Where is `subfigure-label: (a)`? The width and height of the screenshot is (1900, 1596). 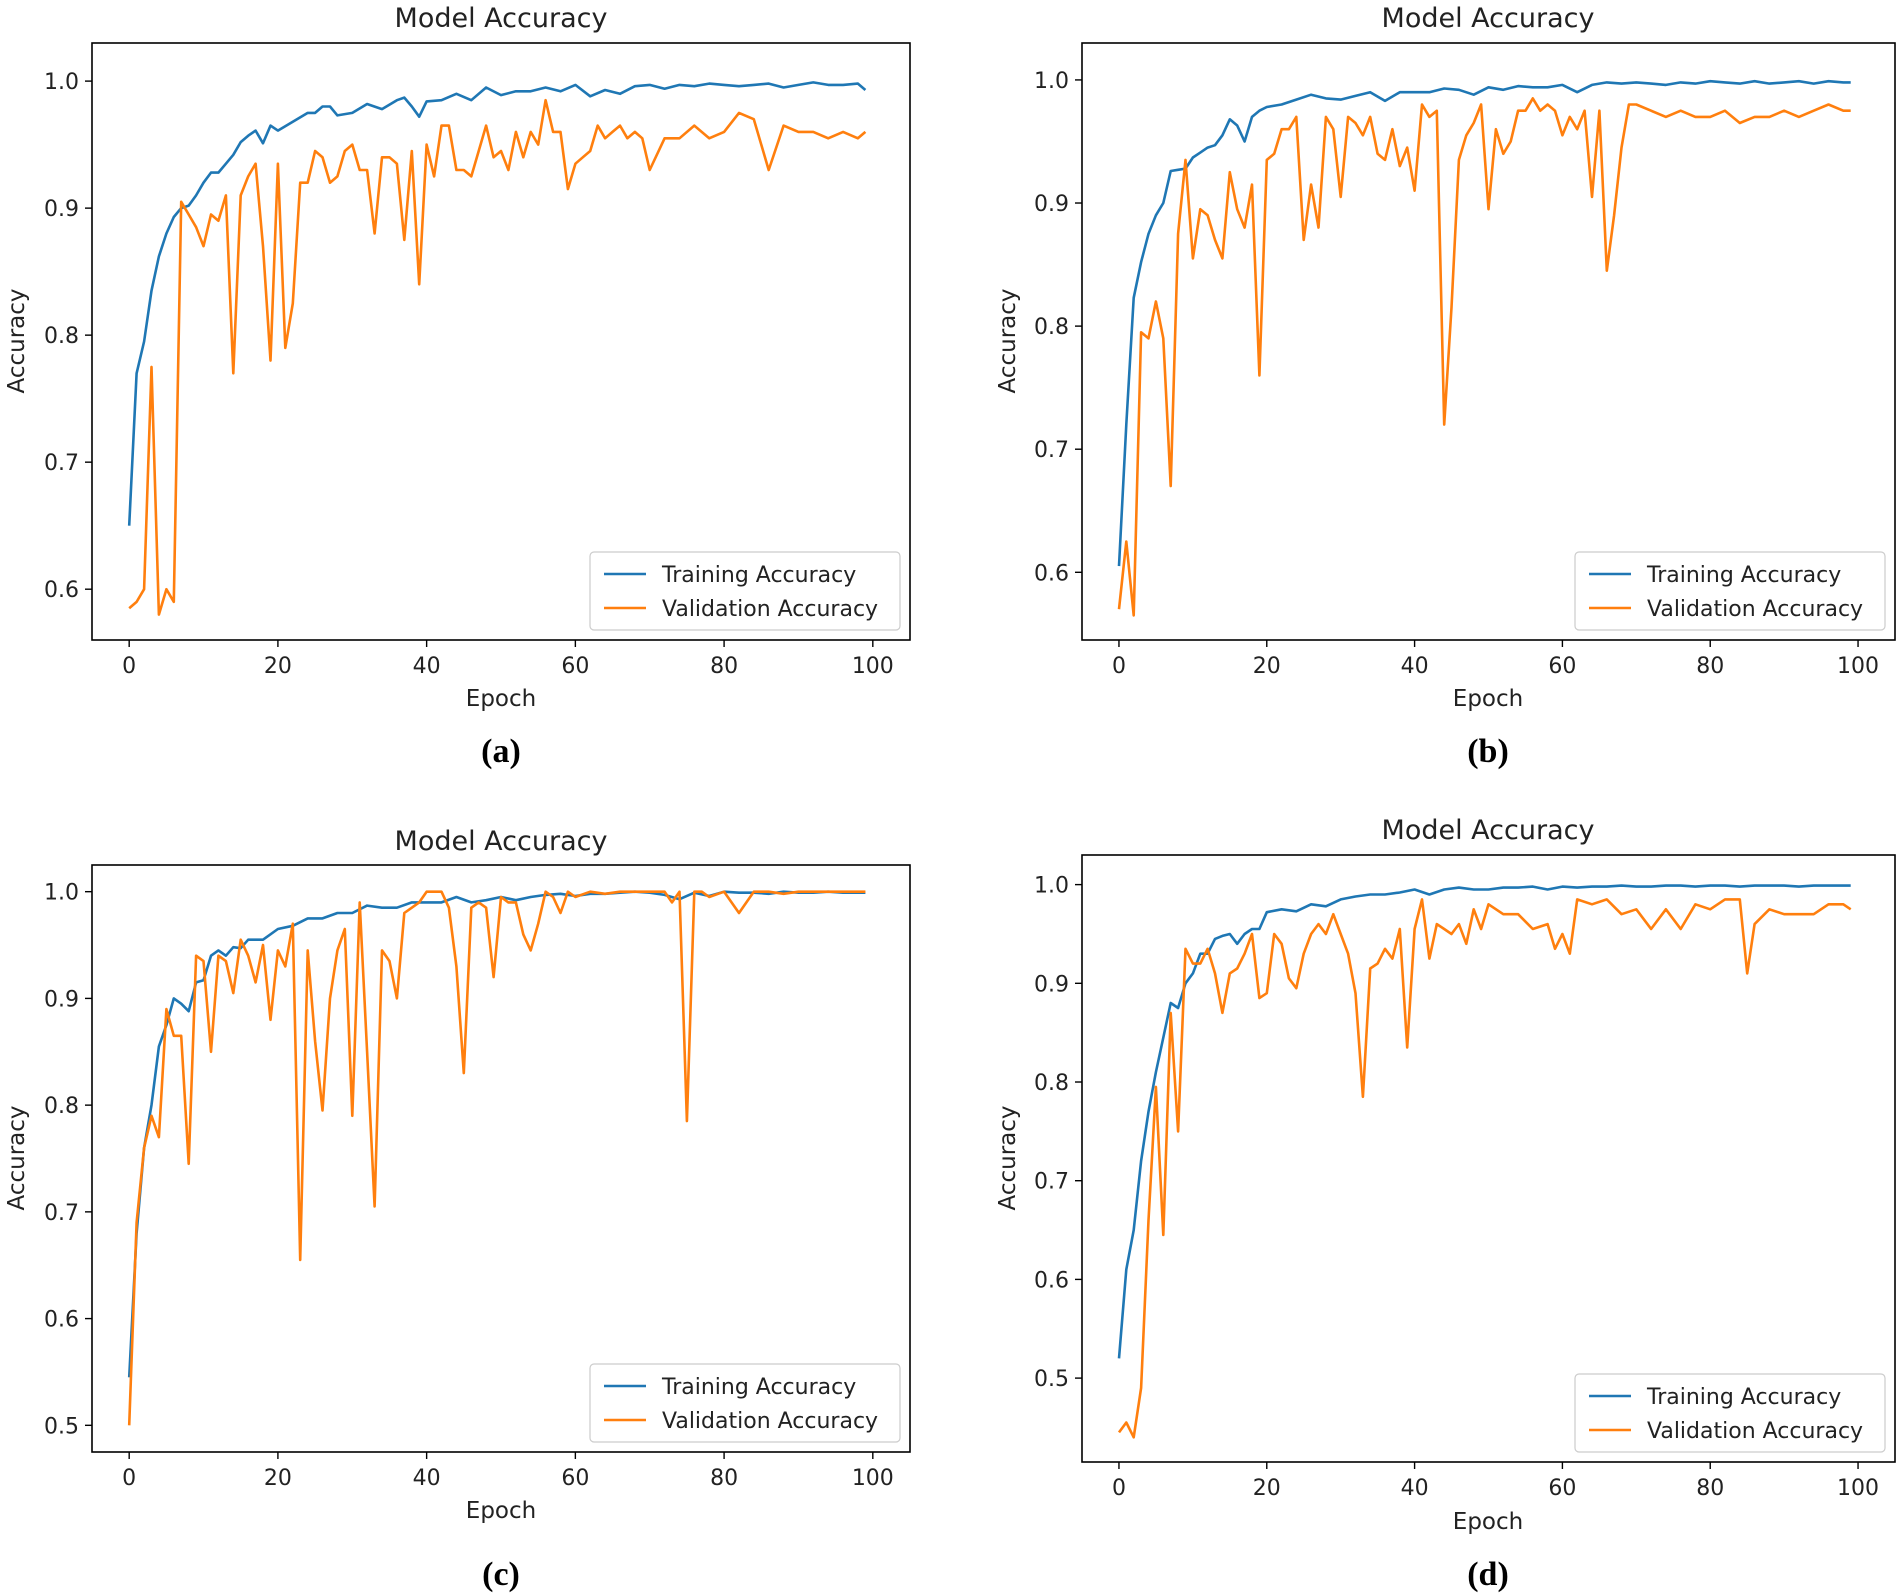
subfigure-label: (a) is located at coordinates (501, 751).